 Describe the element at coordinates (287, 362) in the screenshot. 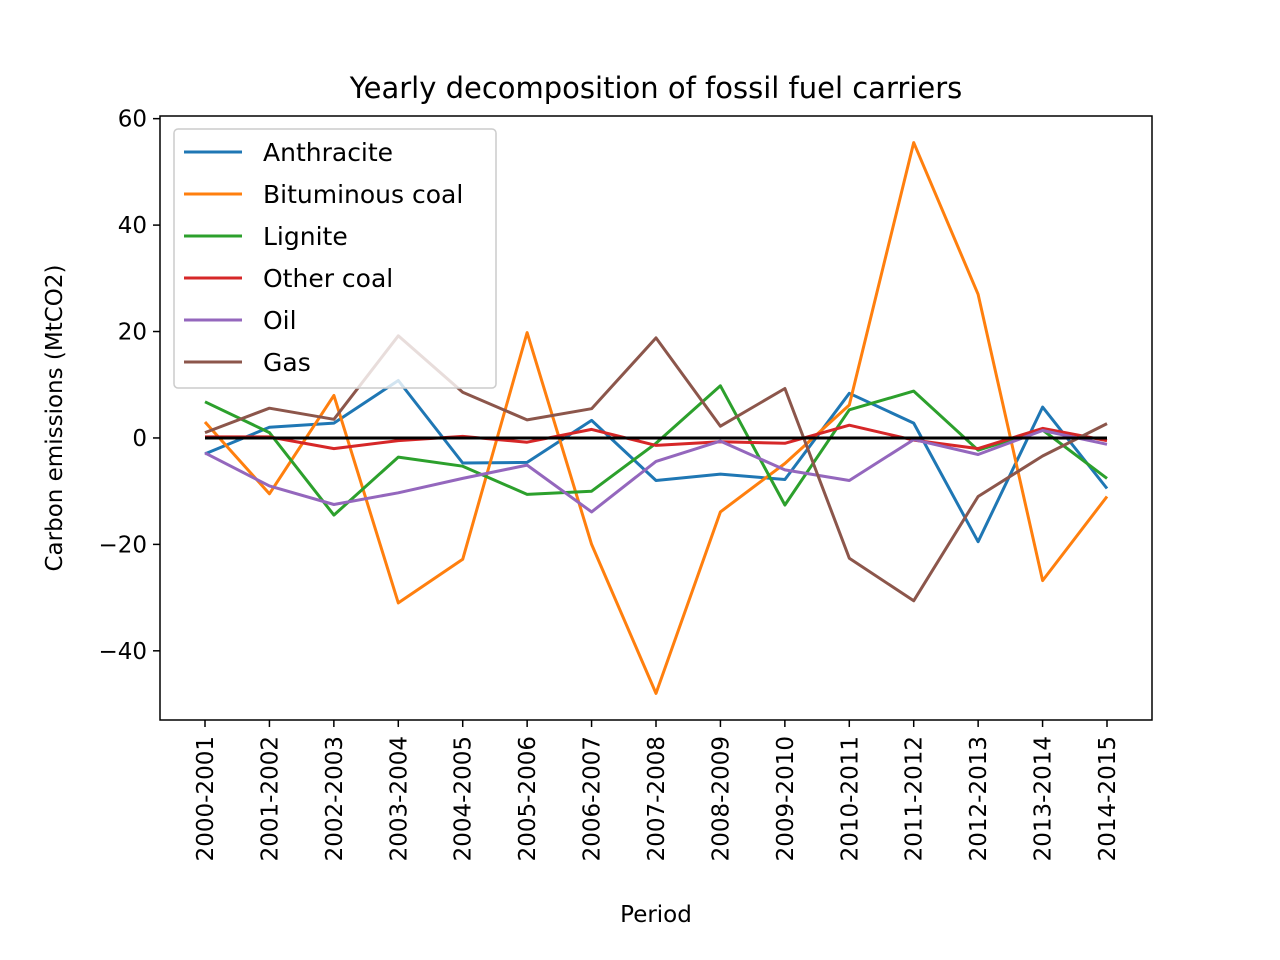

I see `legend-label-gas: Gas` at that location.